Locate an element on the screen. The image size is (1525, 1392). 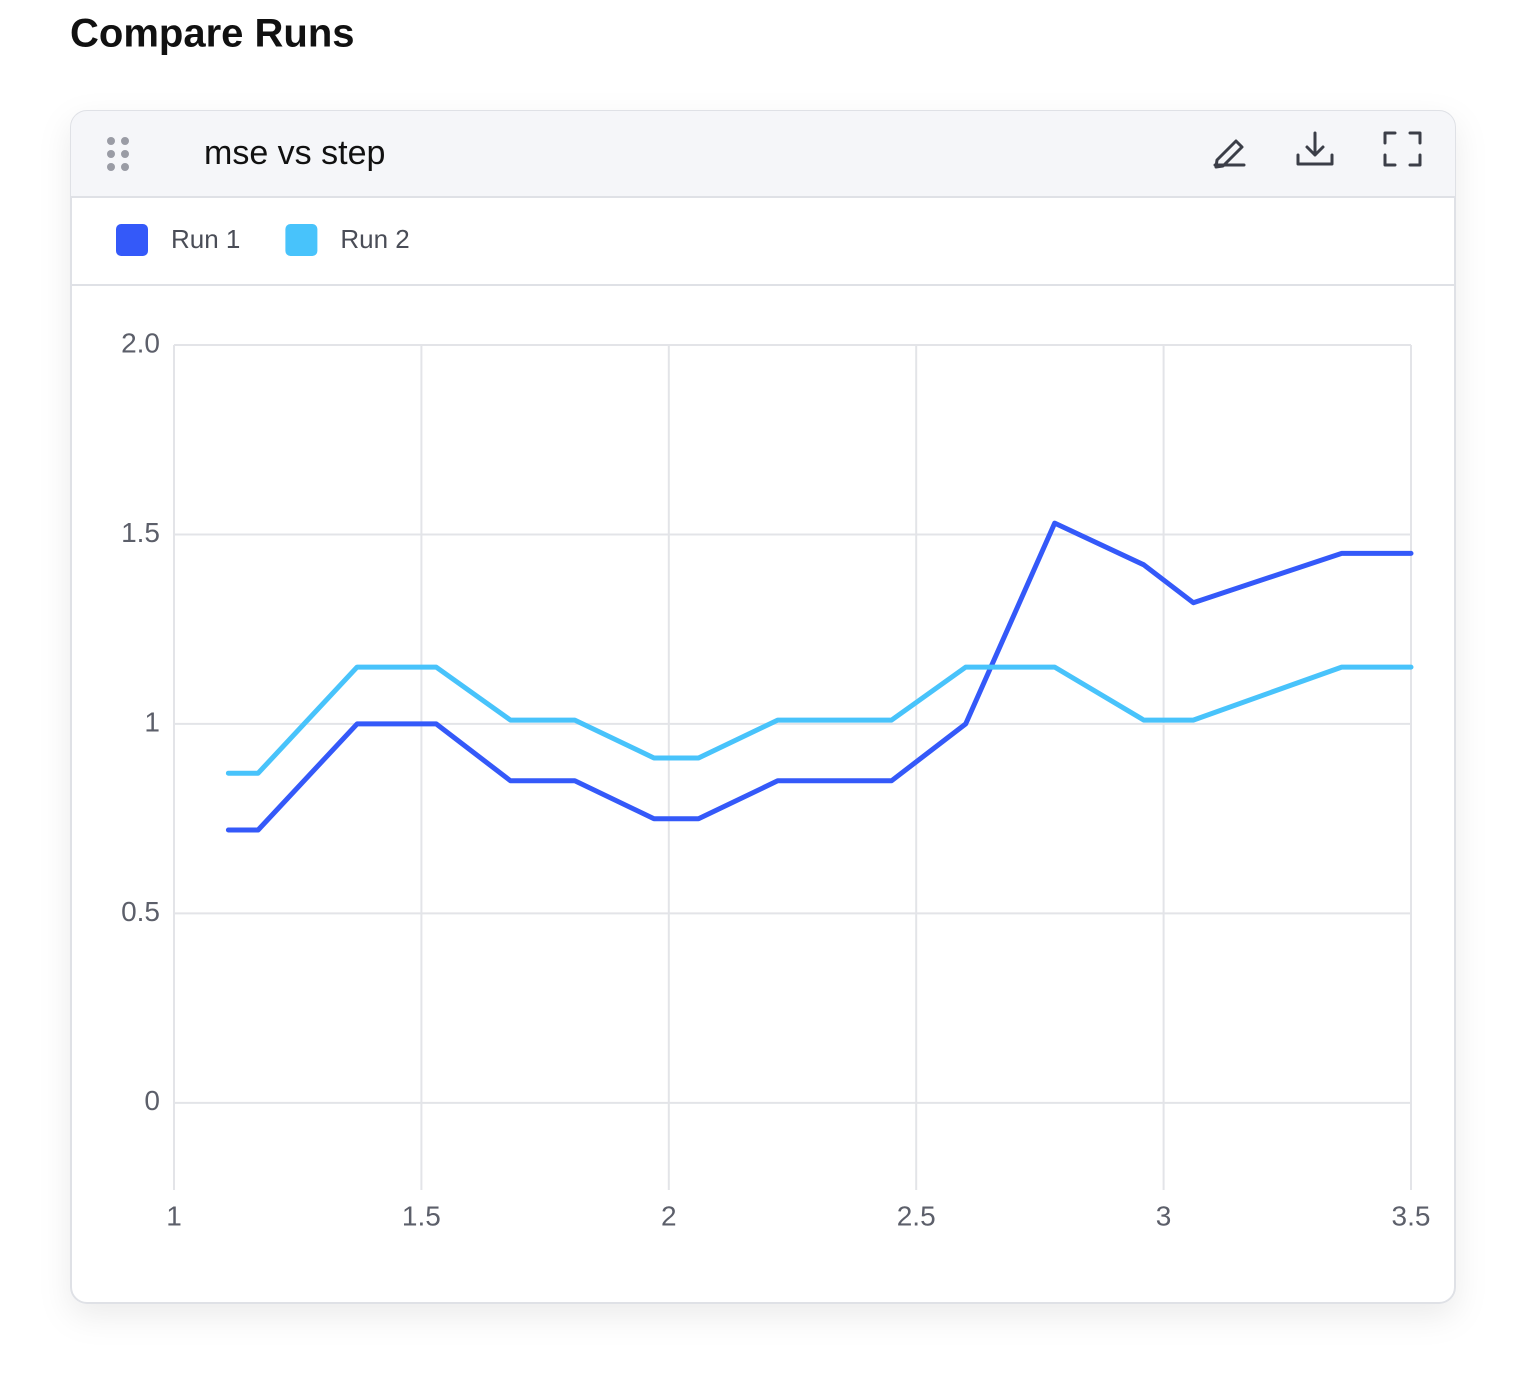
page-title: Compare Runs is located at coordinates (212, 34).